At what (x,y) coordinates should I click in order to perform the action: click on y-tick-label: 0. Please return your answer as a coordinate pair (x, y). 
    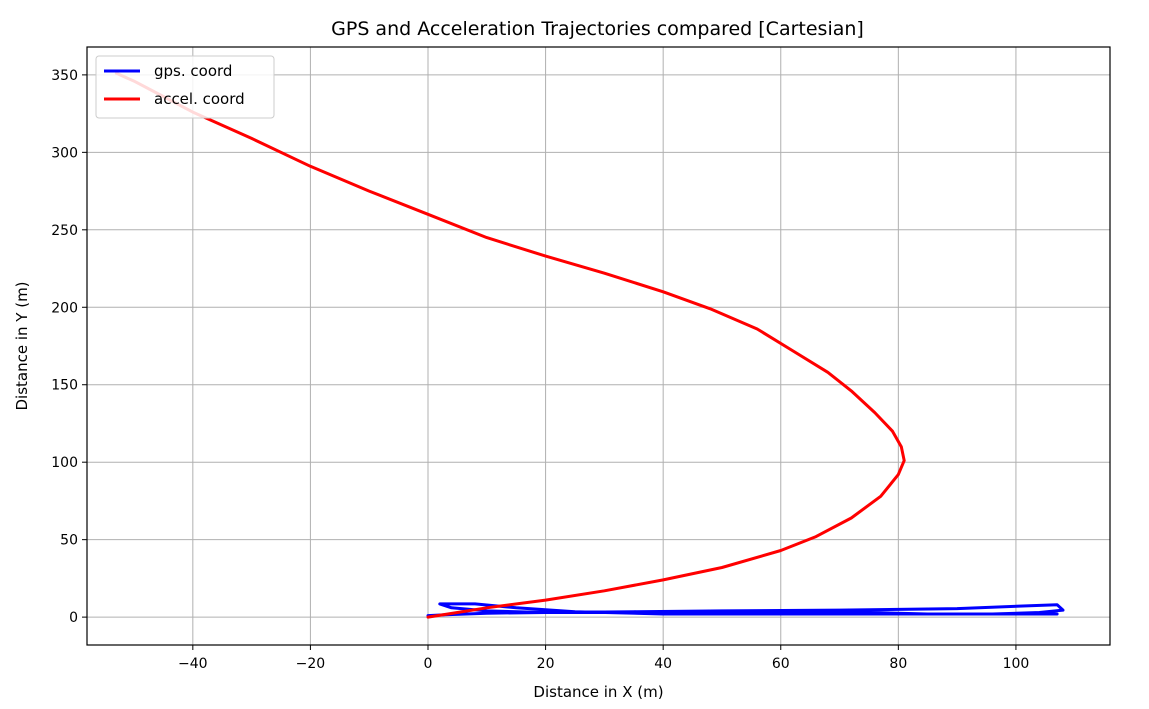
    Looking at the image, I should click on (73, 618).